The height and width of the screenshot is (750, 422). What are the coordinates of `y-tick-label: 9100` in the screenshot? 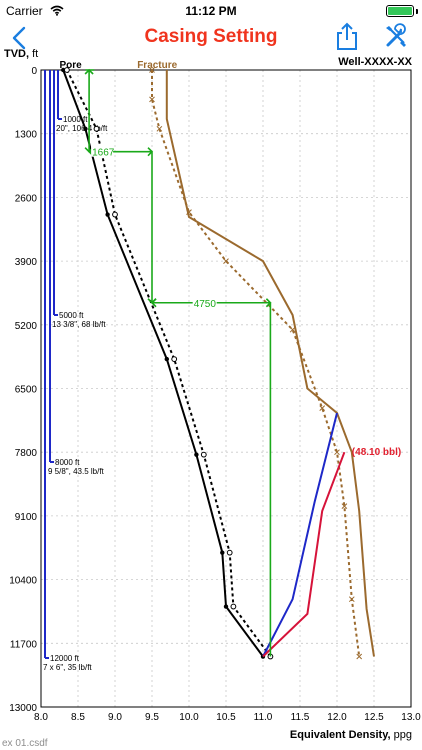 It's located at (26, 517).